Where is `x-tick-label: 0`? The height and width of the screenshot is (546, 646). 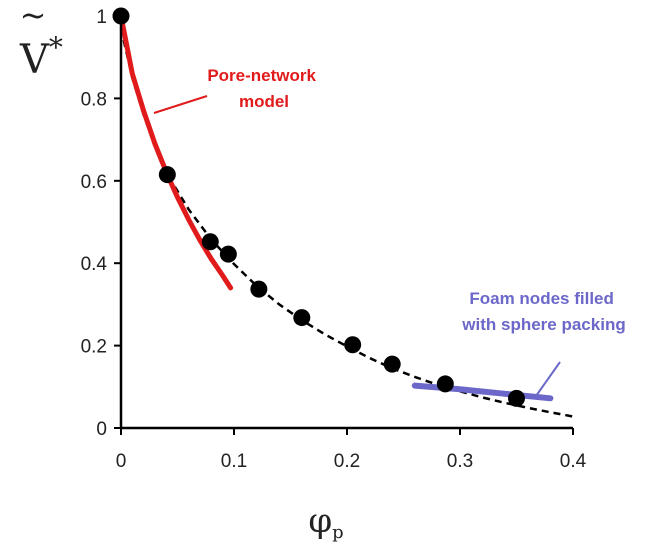
x-tick-label: 0 is located at coordinates (121, 461).